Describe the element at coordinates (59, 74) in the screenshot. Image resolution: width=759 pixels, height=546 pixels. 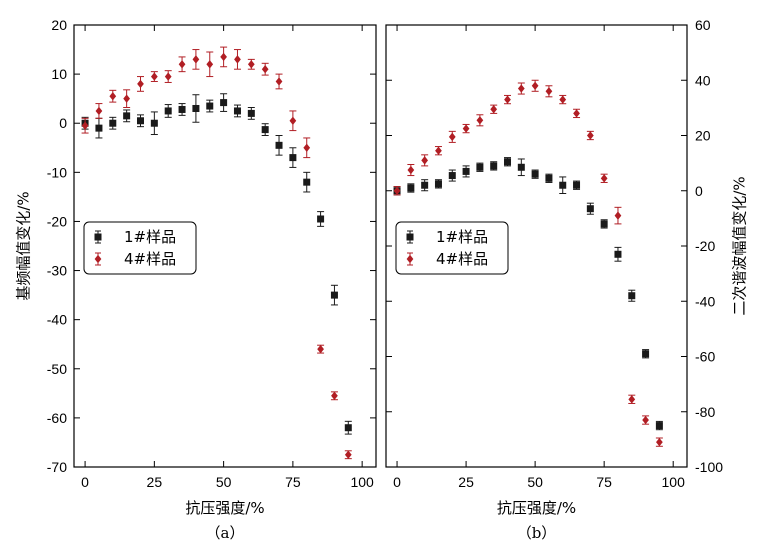
I see `y-tick-label: 10` at that location.